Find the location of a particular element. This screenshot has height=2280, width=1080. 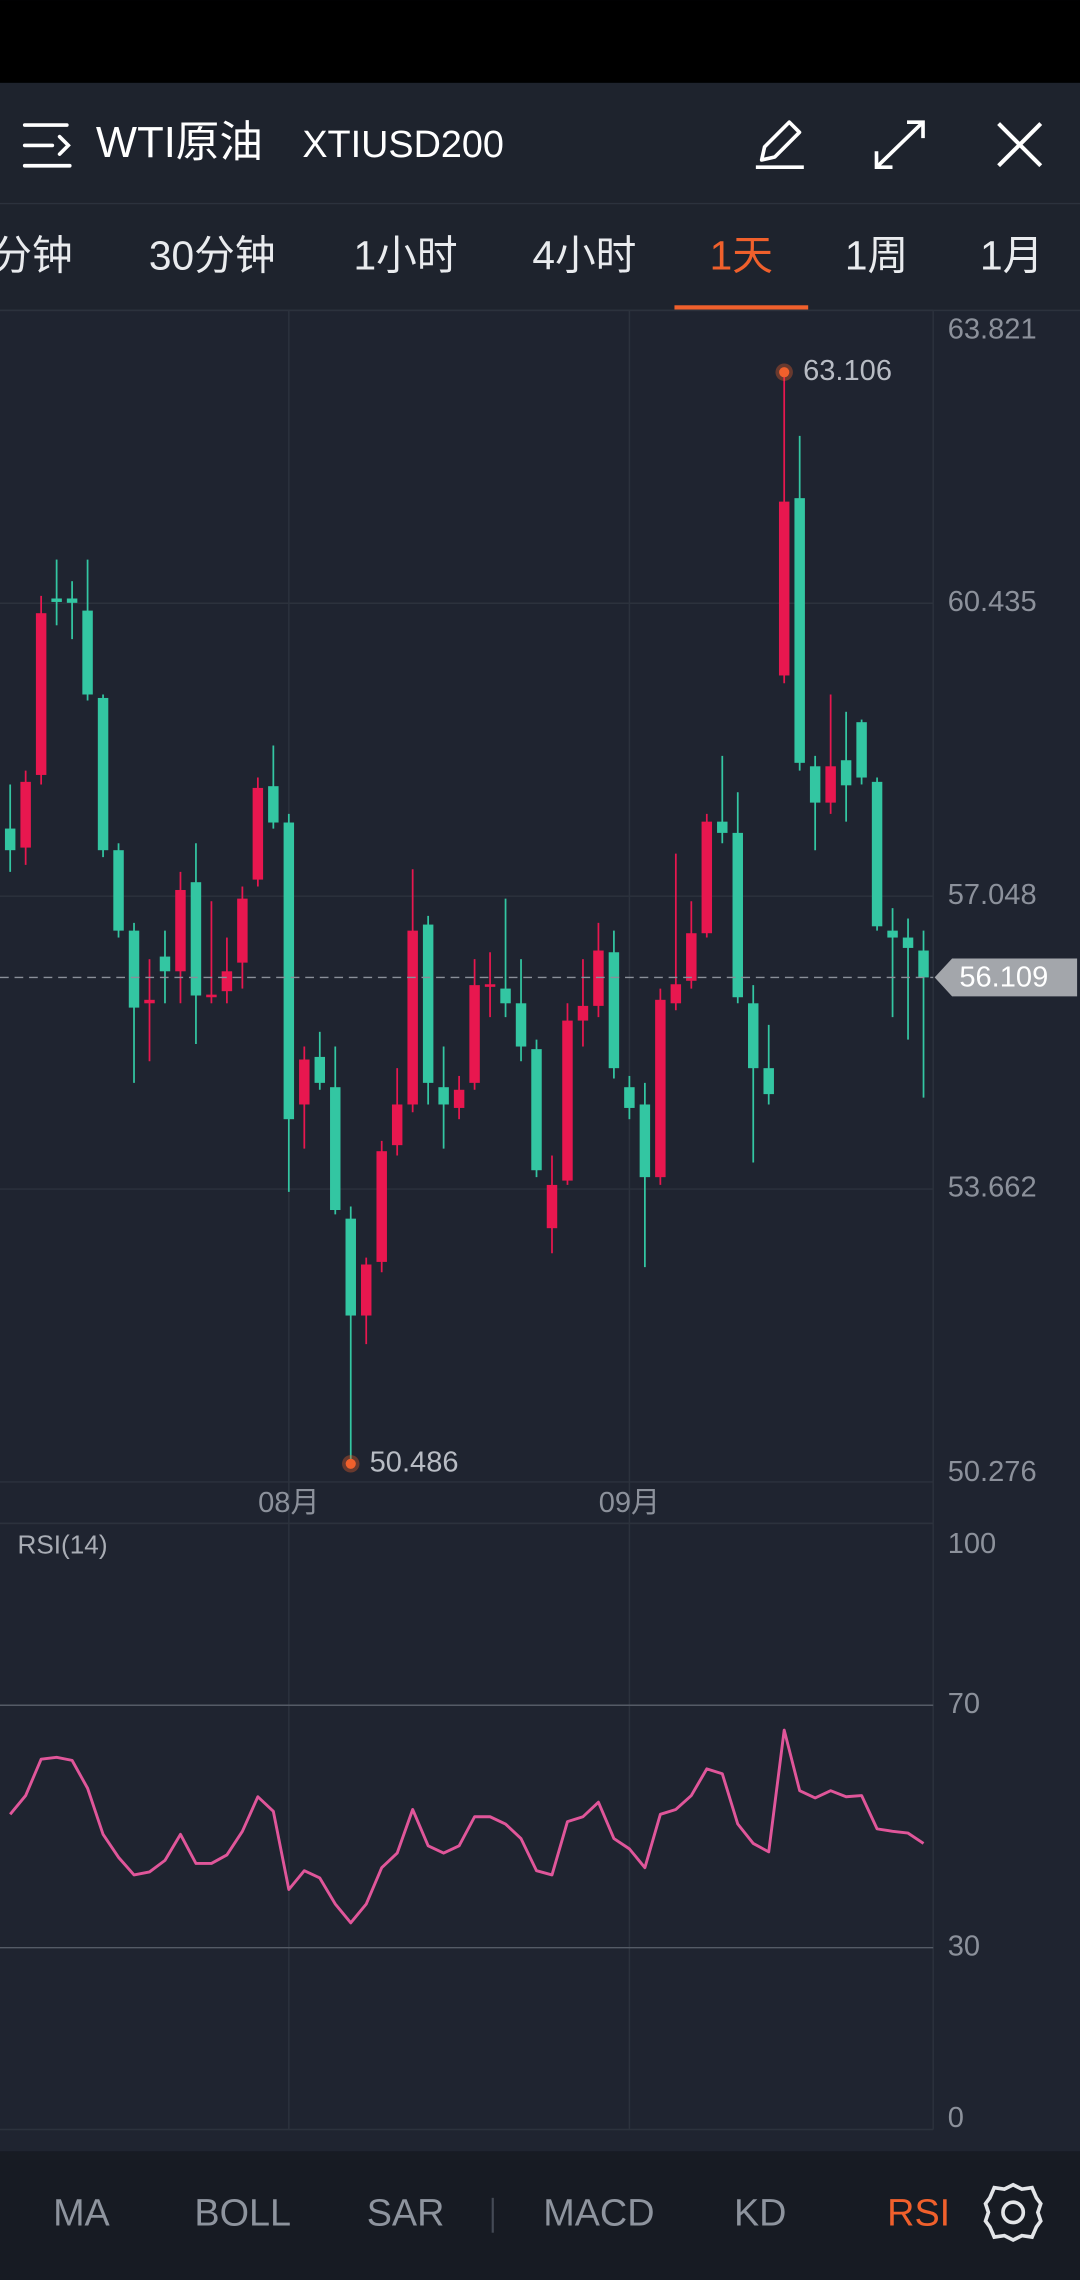

extreme-label: 63.106 is located at coordinates (847, 371).